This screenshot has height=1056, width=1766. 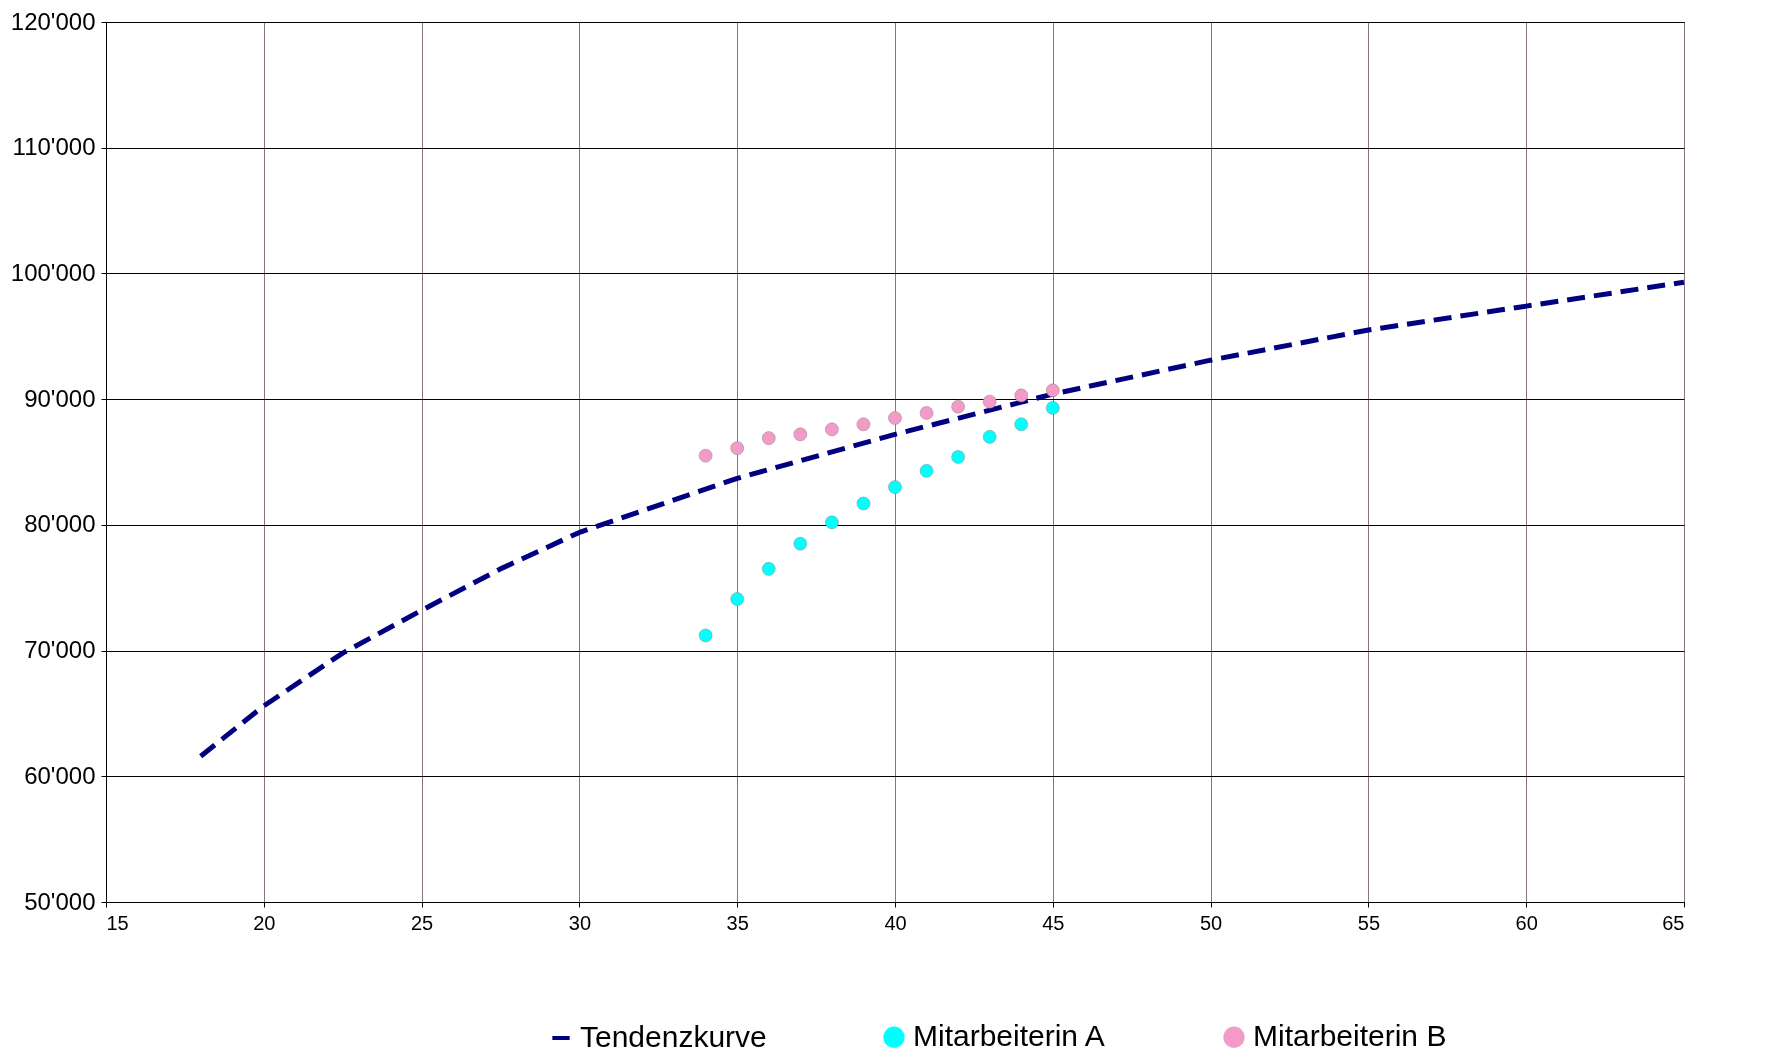 What do you see at coordinates (422, 922) in the screenshot?
I see `x-tick-label: 25` at bounding box center [422, 922].